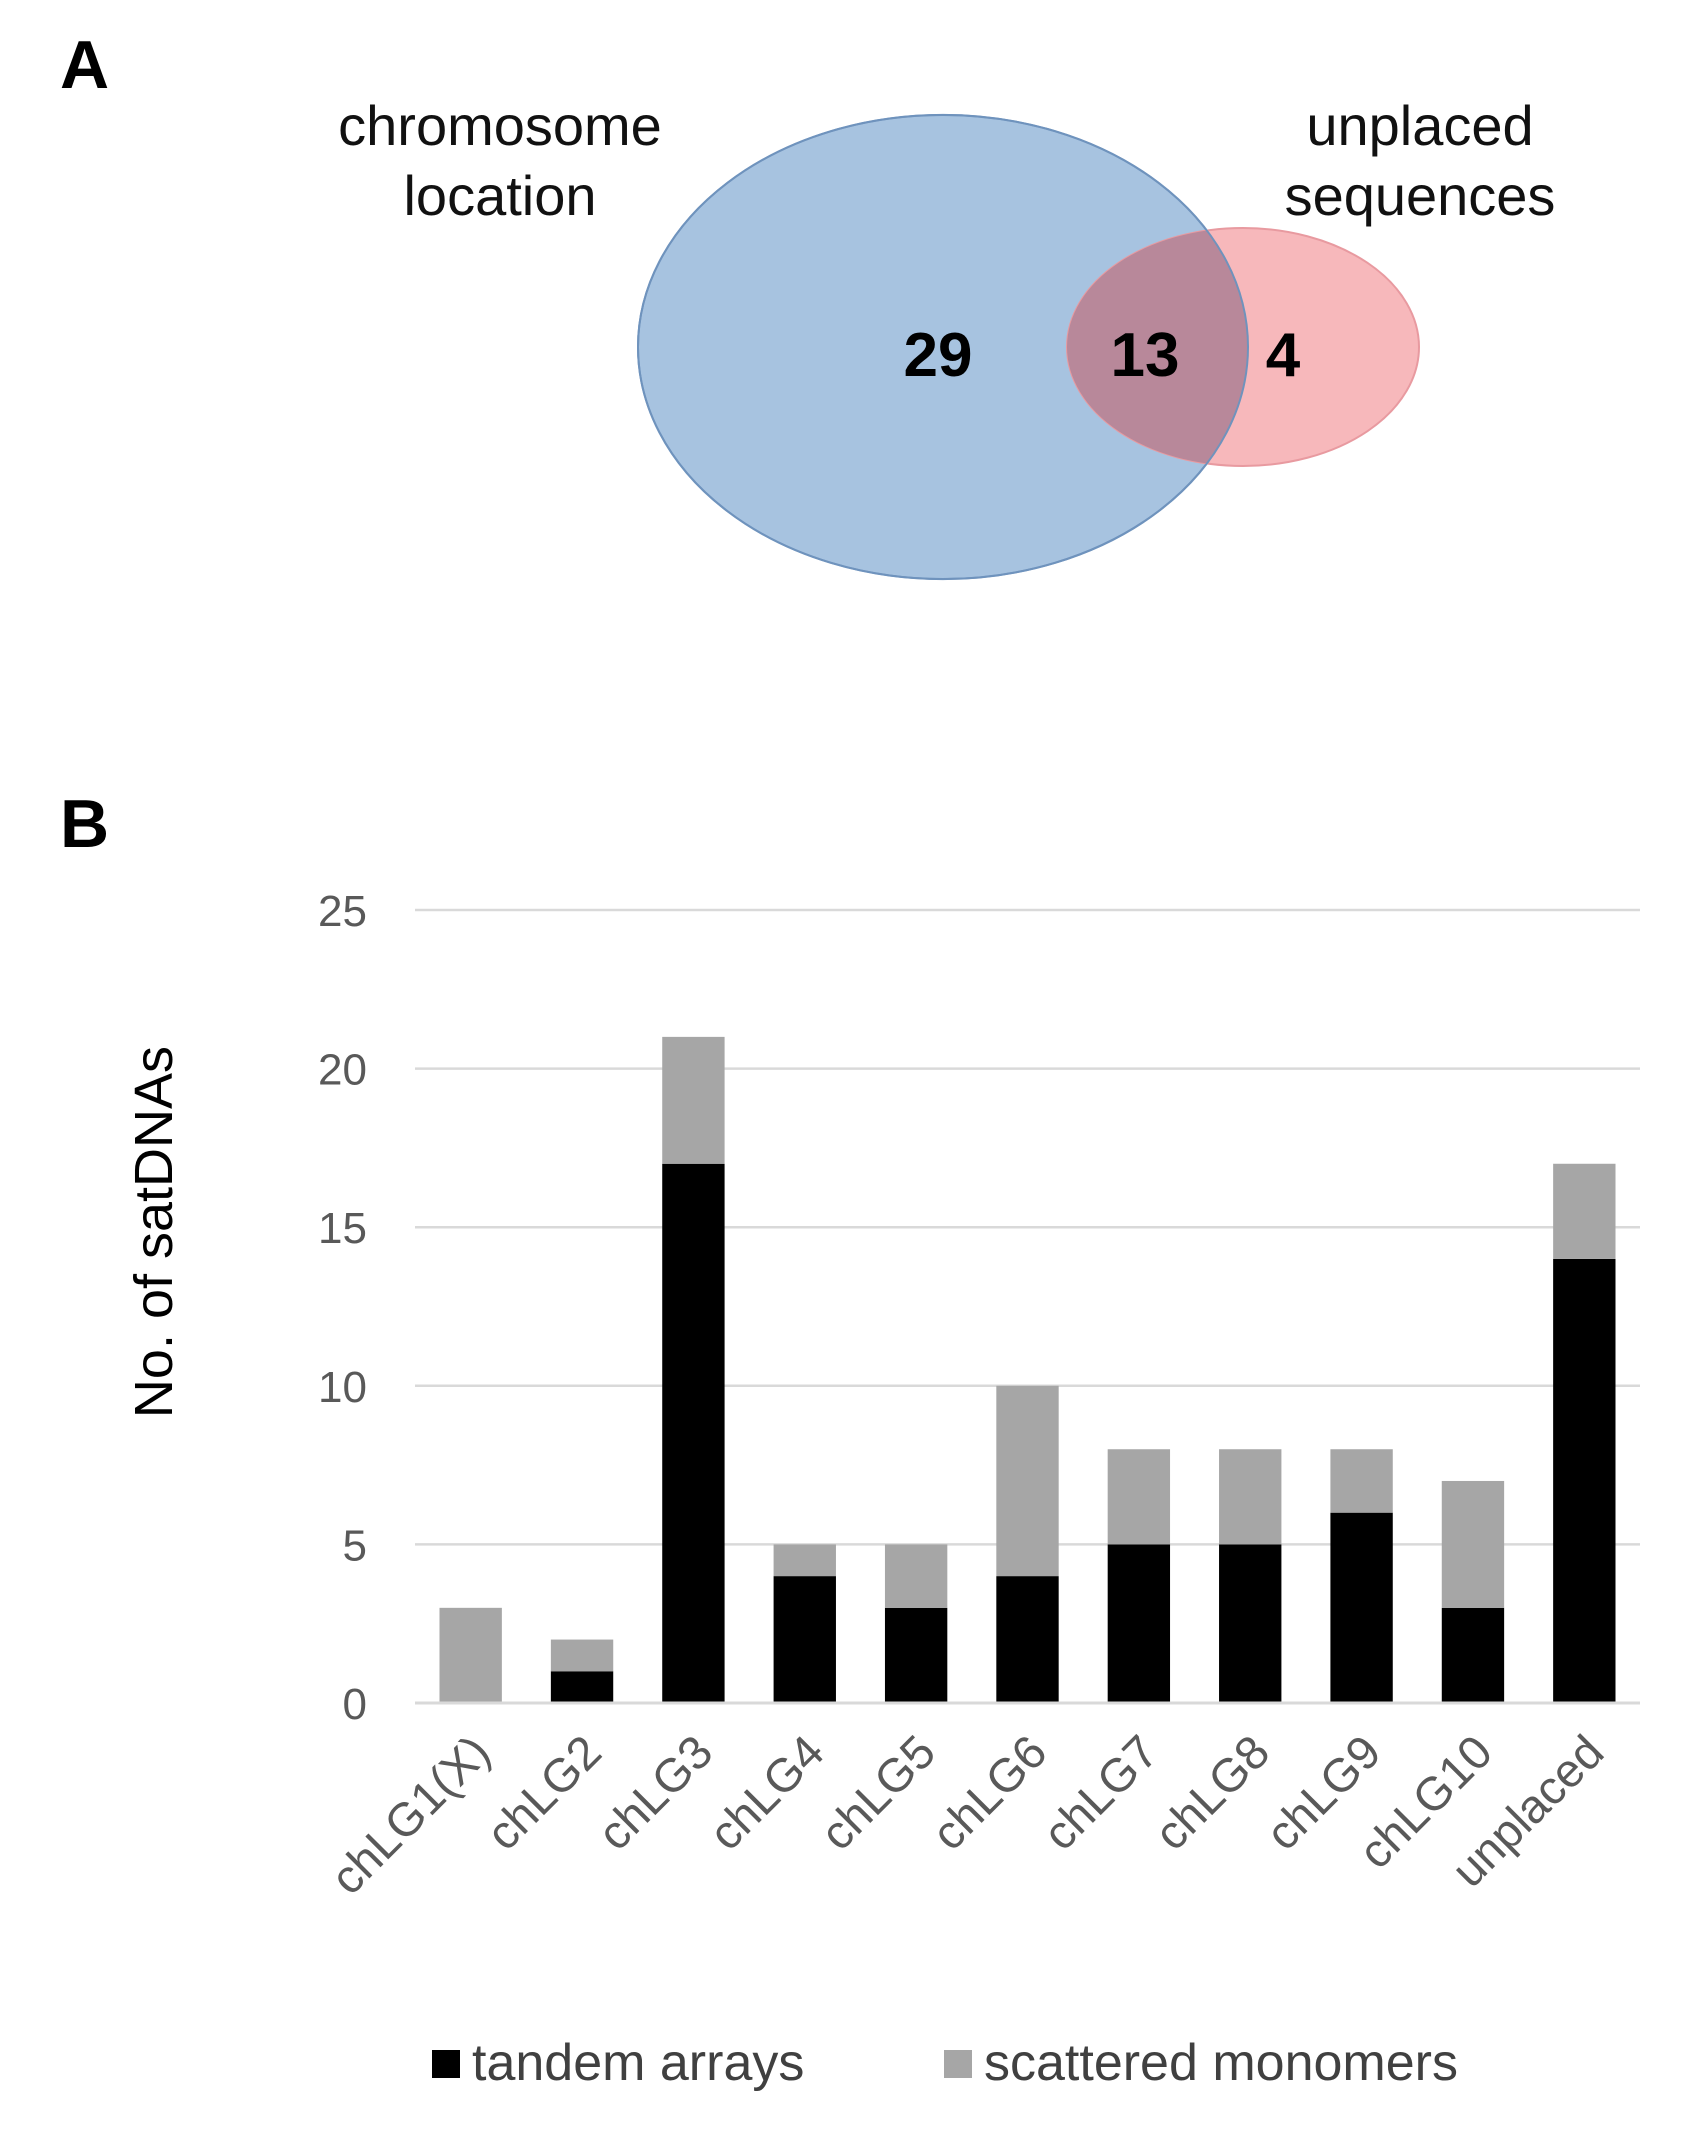  What do you see at coordinates (958, 2064) in the screenshot?
I see `legend-swatch-scattered-monomers` at bounding box center [958, 2064].